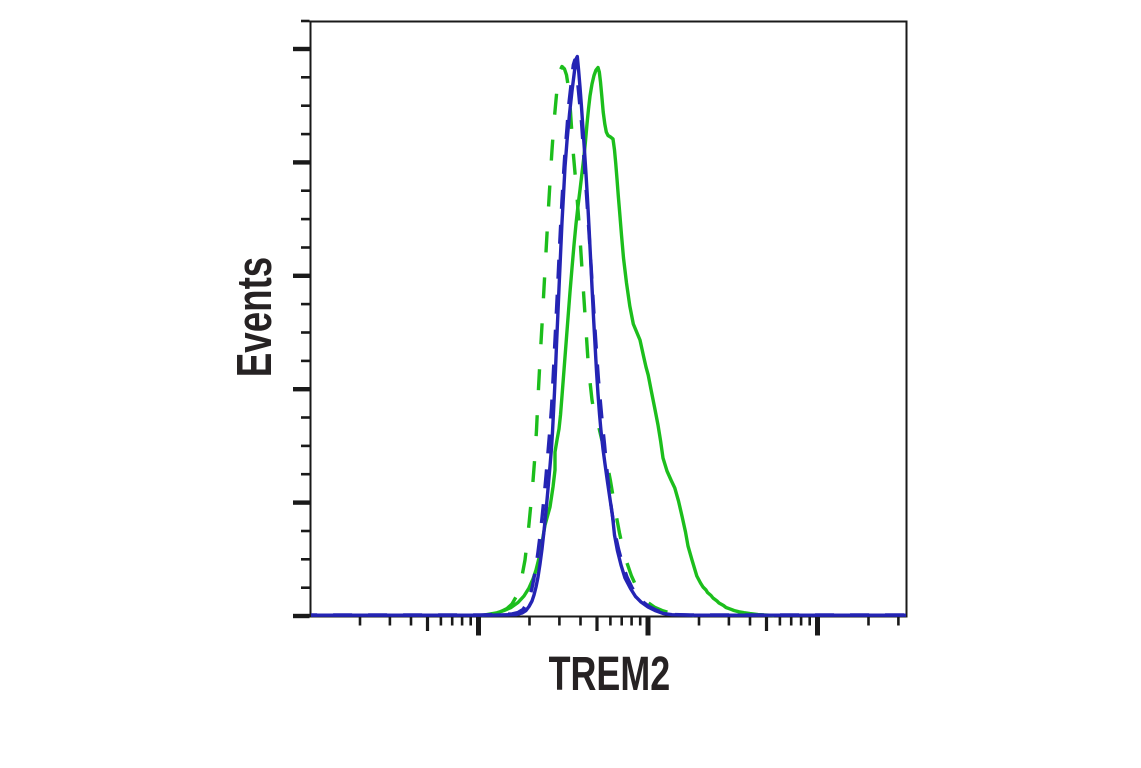 This screenshot has height=768, width=1141. I want to click on svg-text: Events, so click(254, 317).